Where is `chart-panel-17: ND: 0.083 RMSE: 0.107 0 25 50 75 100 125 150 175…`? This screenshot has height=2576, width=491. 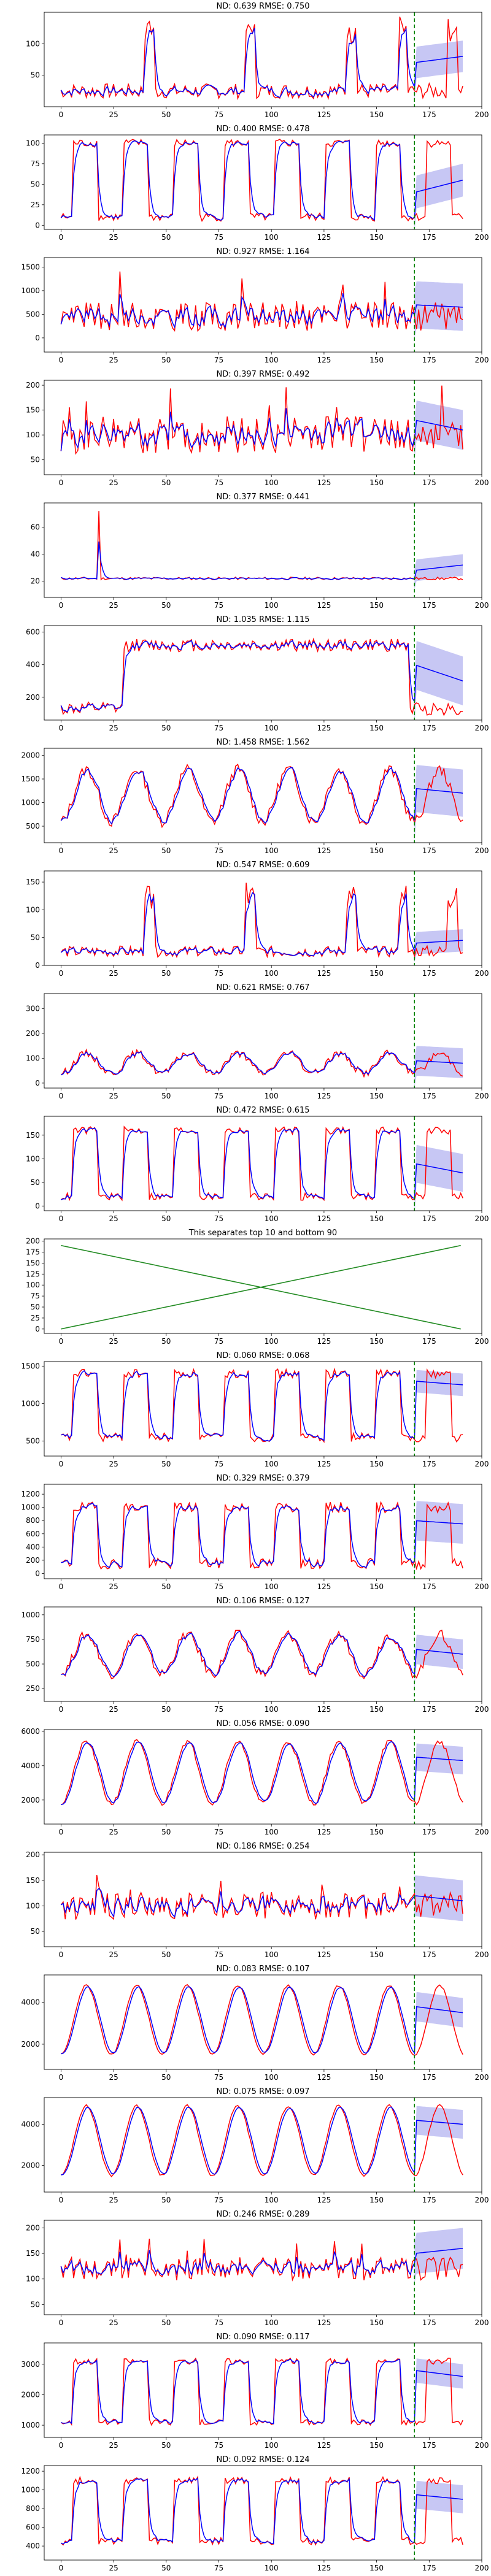
chart-panel-17: ND: 0.083 RMSE: 0.107 0 25 50 75 100 125 150 175… is located at coordinates (255, 2023).